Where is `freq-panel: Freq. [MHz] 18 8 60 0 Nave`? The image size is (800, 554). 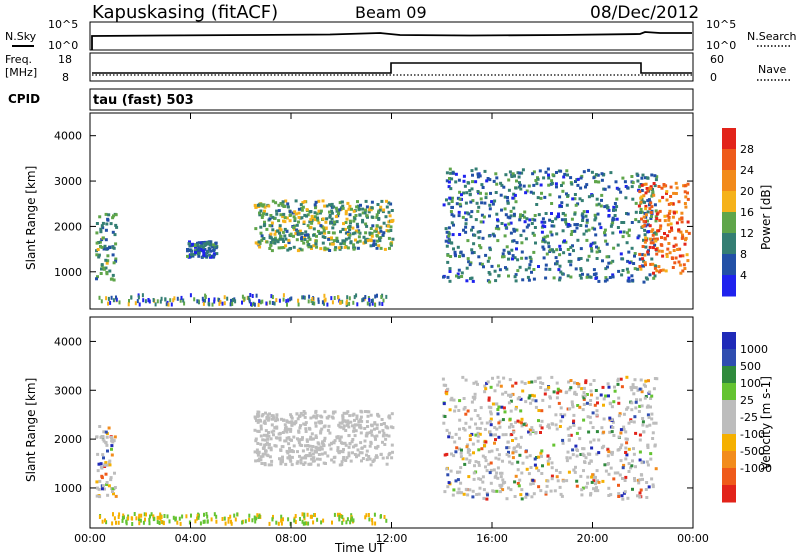
freq-panel: Freq. [MHz] 18 8 60 0 Nave is located at coordinates (397, 68).